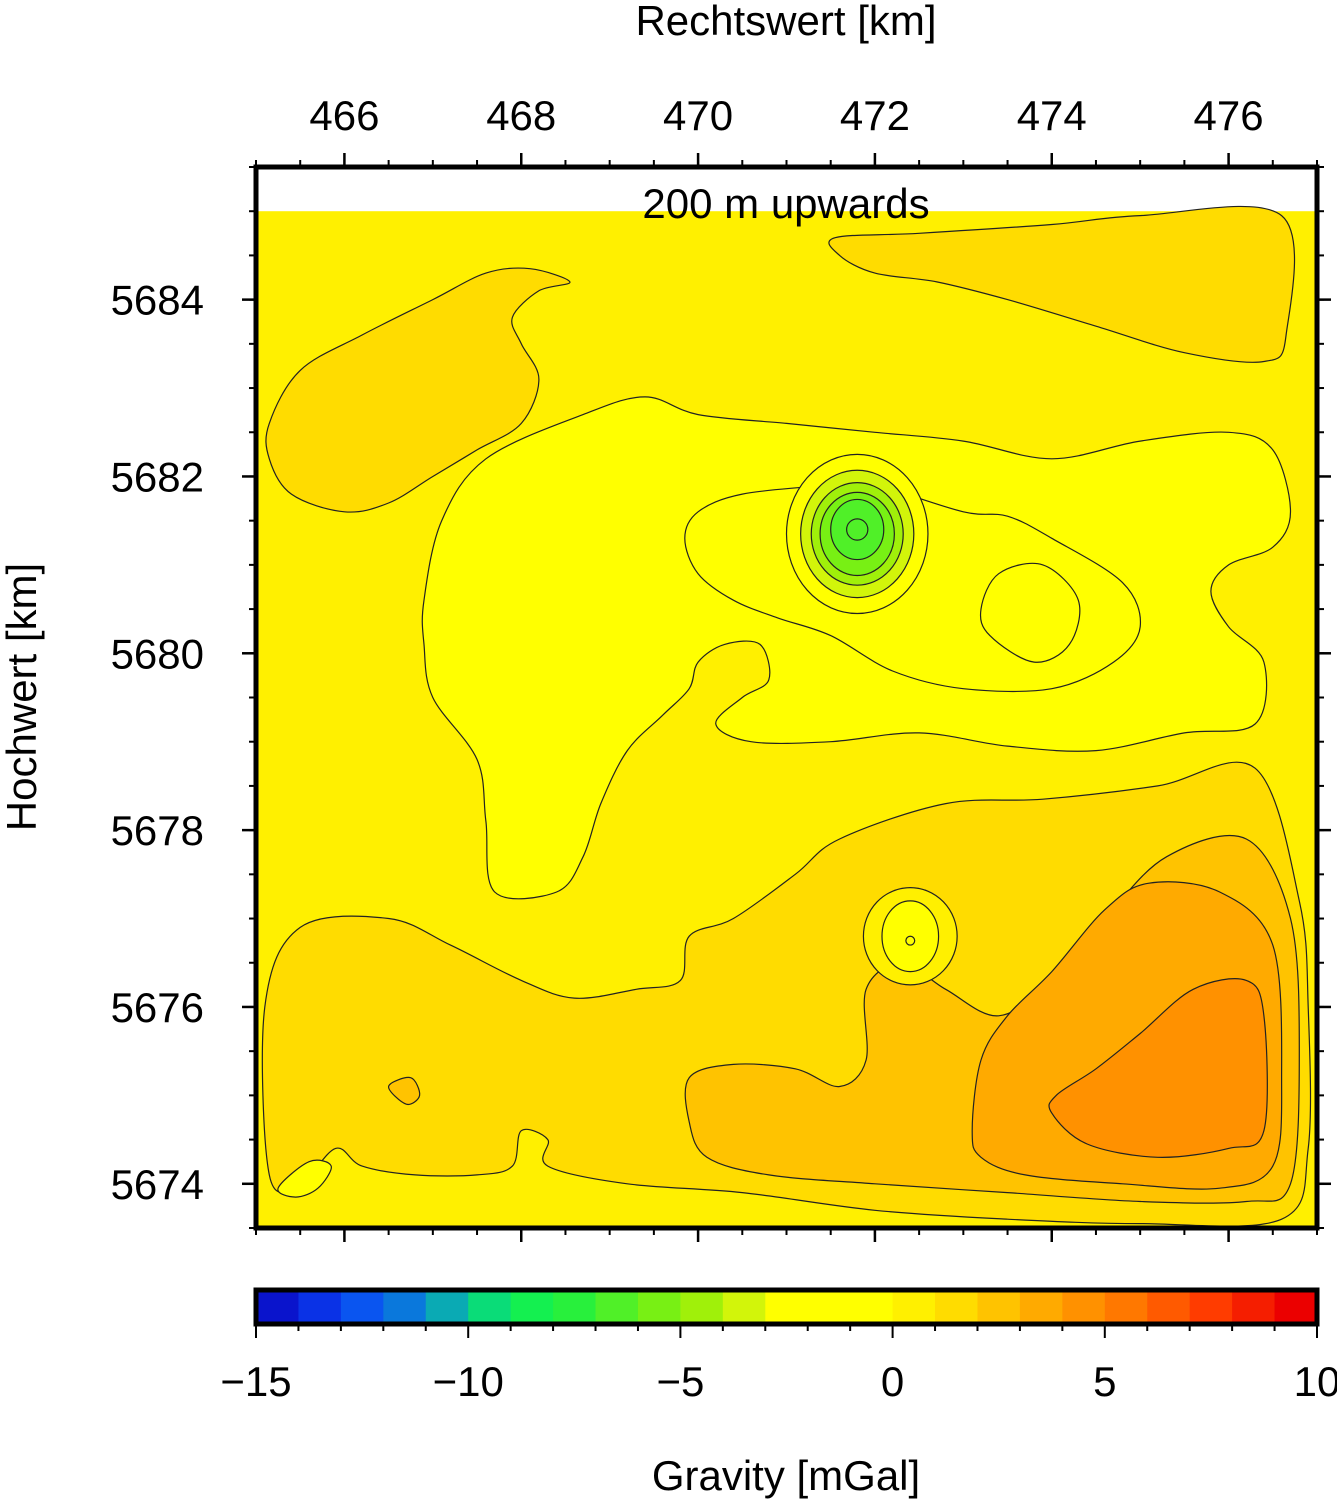 This screenshot has height=1504, width=1337. What do you see at coordinates (344, 115) in the screenshot?
I see `x-tick-label: 466` at bounding box center [344, 115].